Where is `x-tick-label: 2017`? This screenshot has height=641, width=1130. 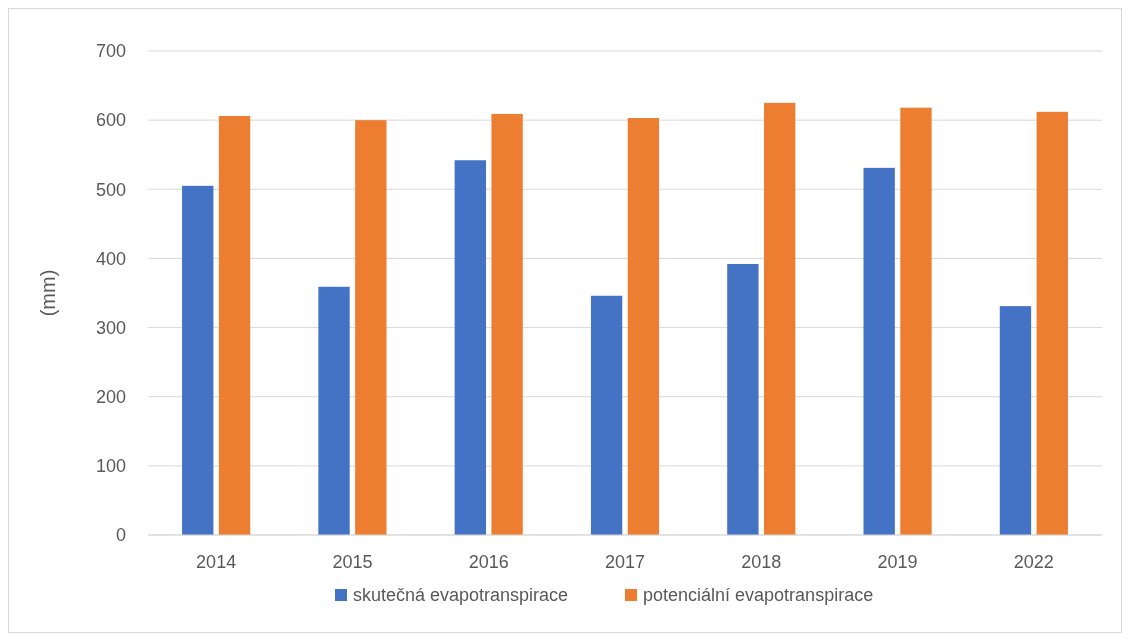
x-tick-label: 2017 is located at coordinates (625, 562).